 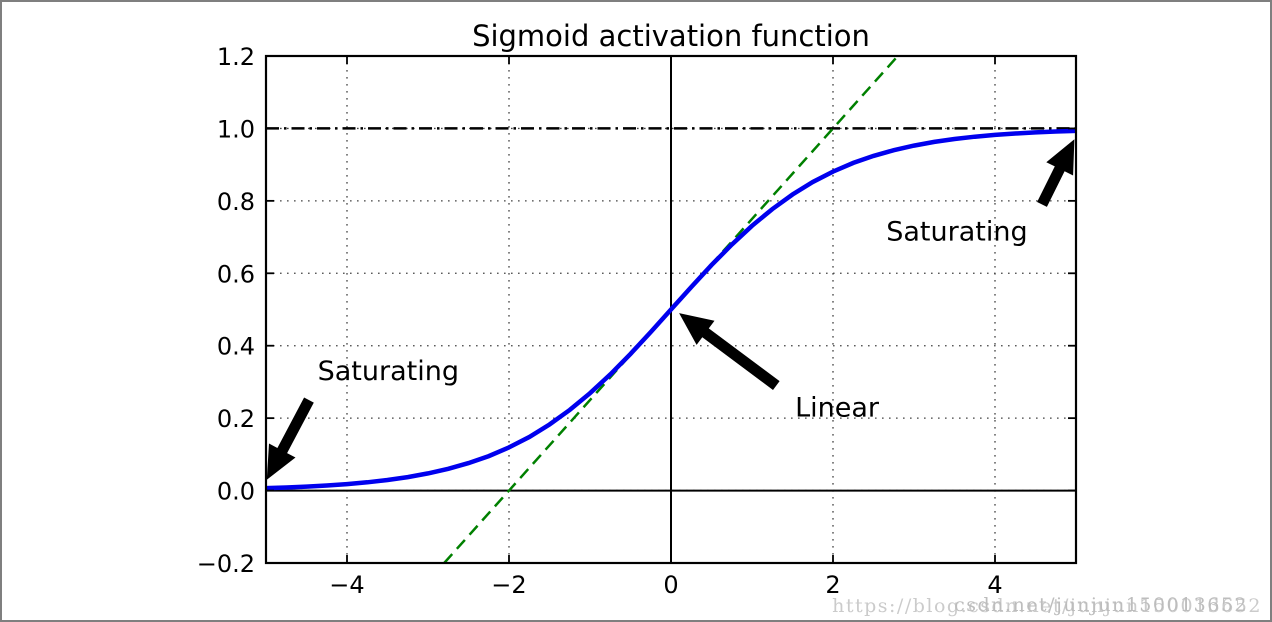 What do you see at coordinates (236, 274) in the screenshot?
I see `y-tick-label: 0.6` at bounding box center [236, 274].